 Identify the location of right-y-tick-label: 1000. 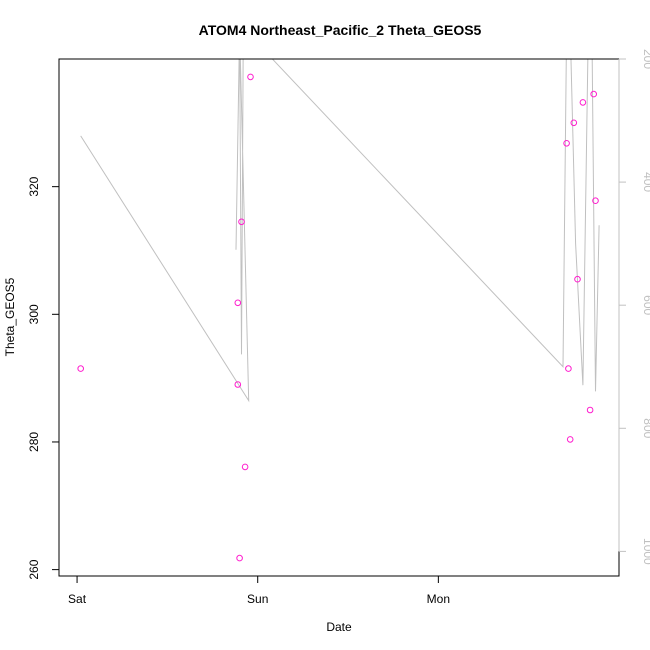
(645, 551).